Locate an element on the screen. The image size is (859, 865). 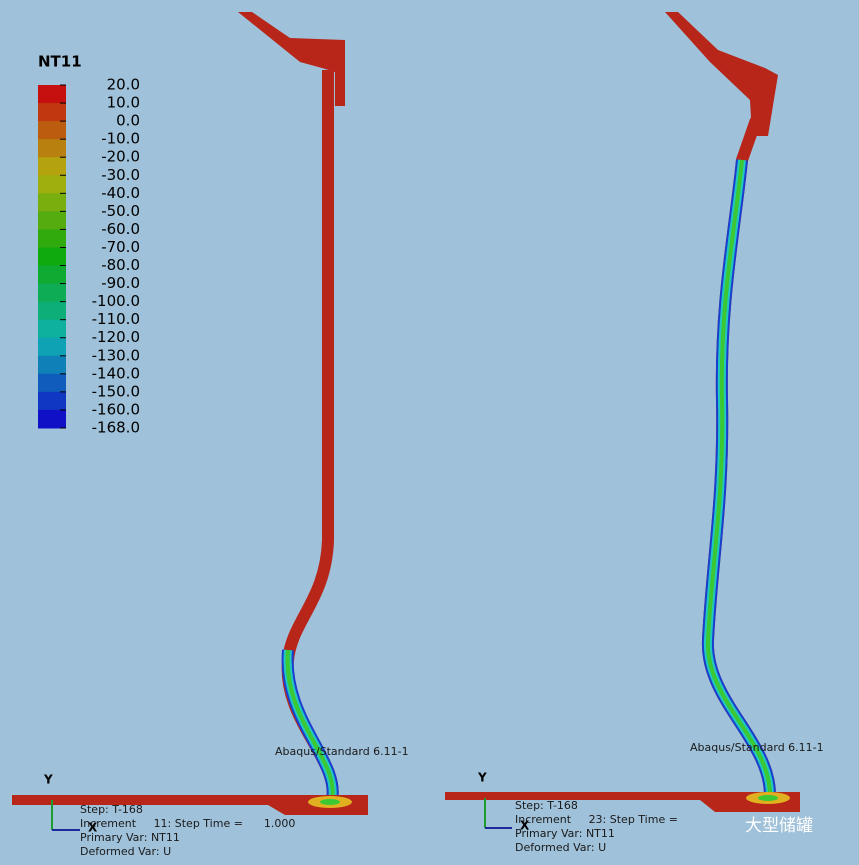
legend-label: -130.0 is located at coordinates (116, 355).